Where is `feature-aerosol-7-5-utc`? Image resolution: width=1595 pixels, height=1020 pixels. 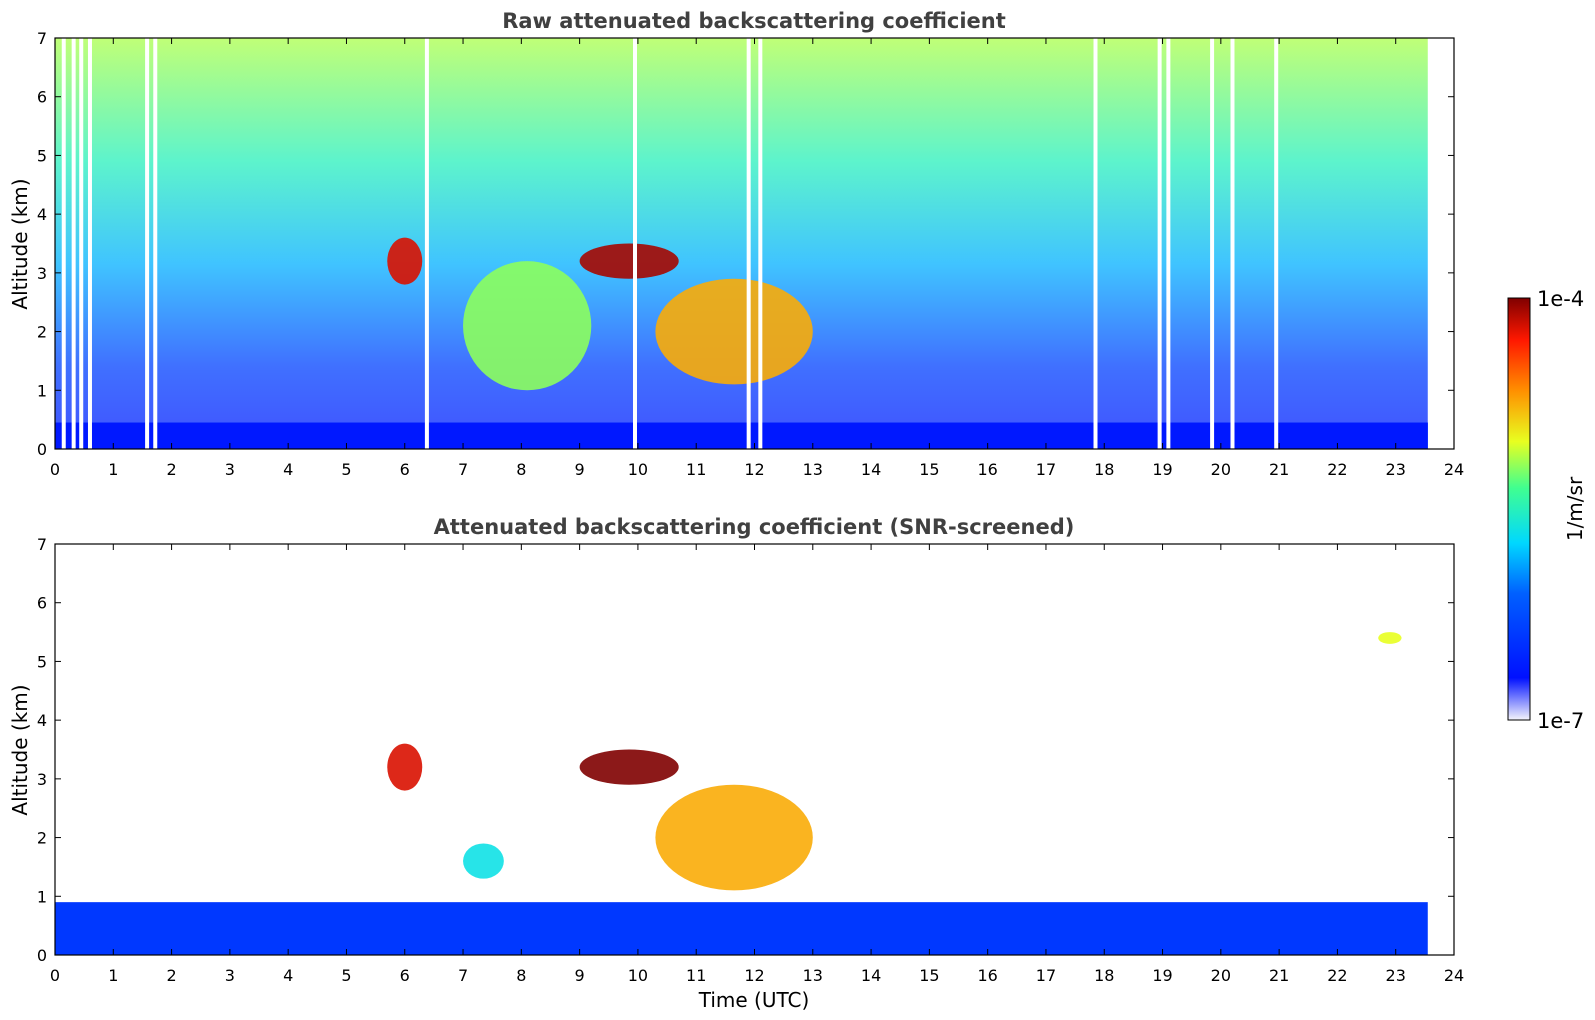 feature-aerosol-7-5-utc is located at coordinates (483, 861).